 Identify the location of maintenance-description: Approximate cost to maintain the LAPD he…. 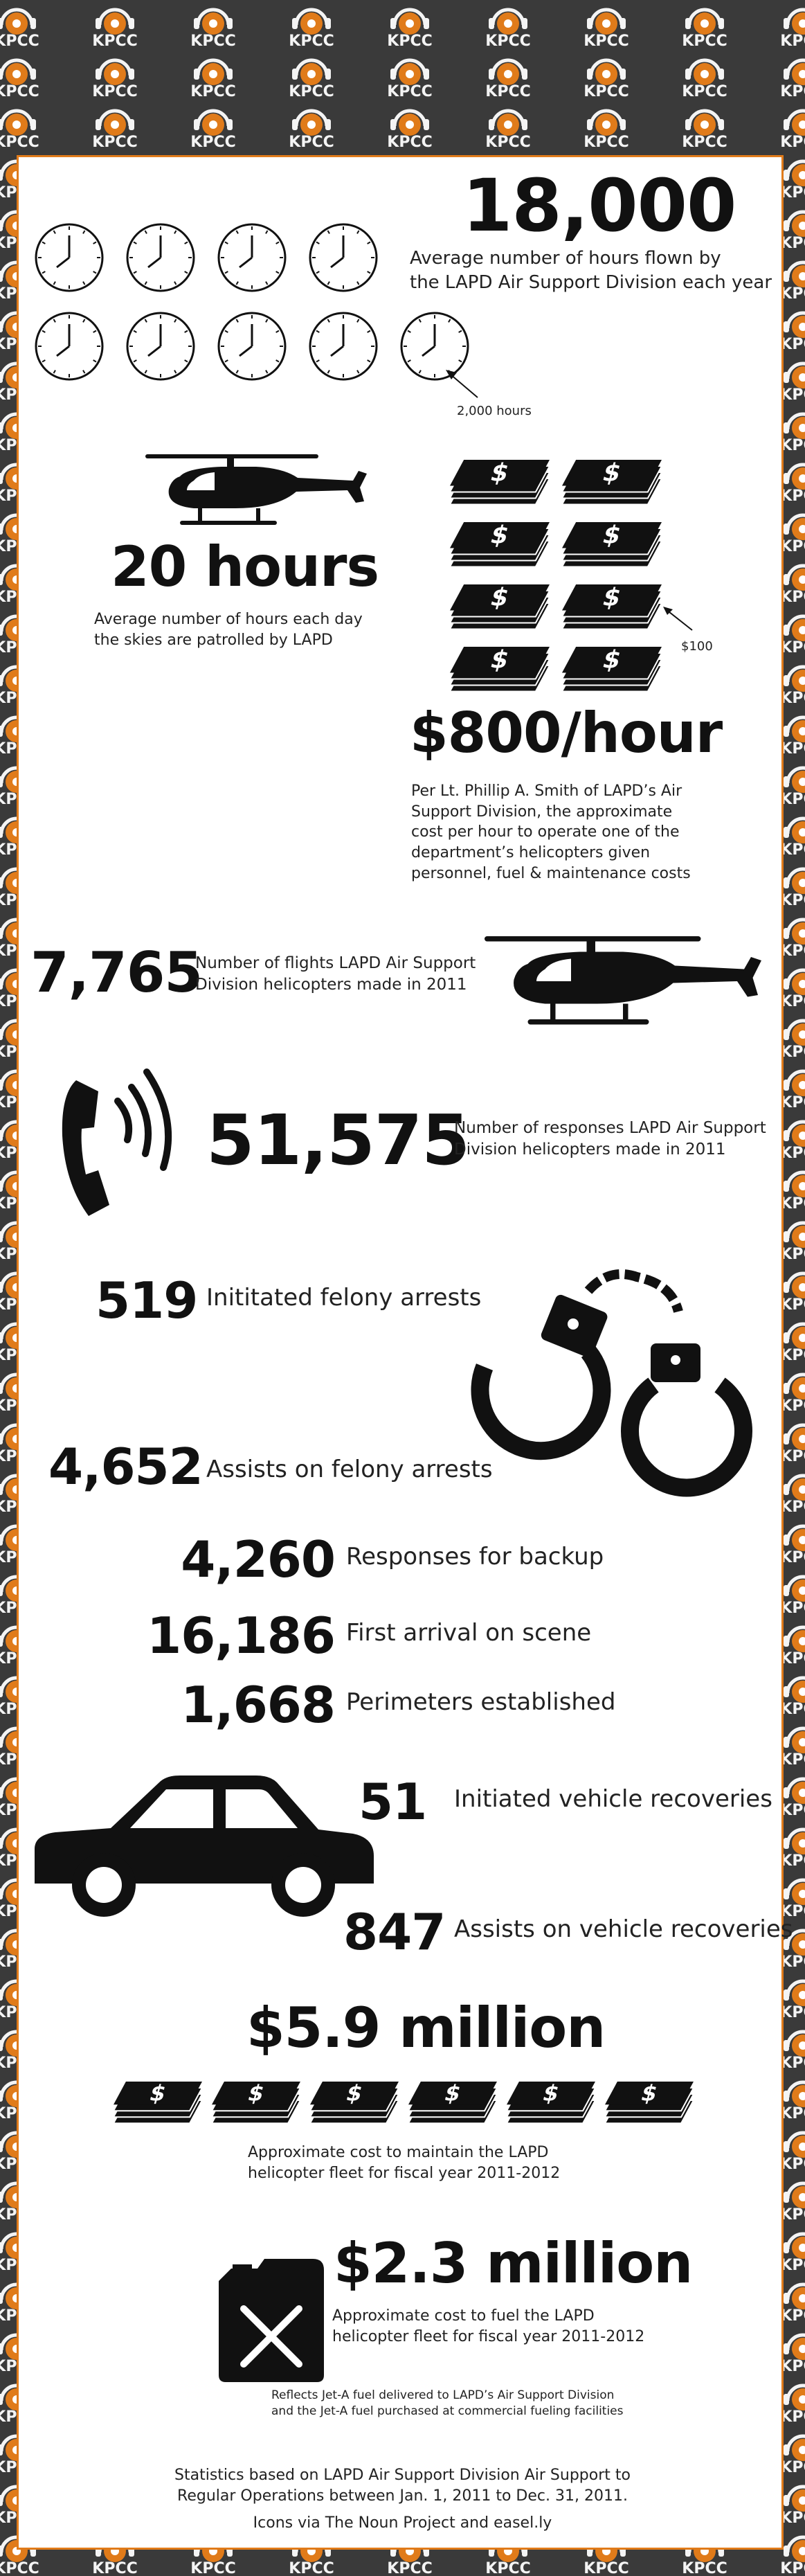
(404, 2163).